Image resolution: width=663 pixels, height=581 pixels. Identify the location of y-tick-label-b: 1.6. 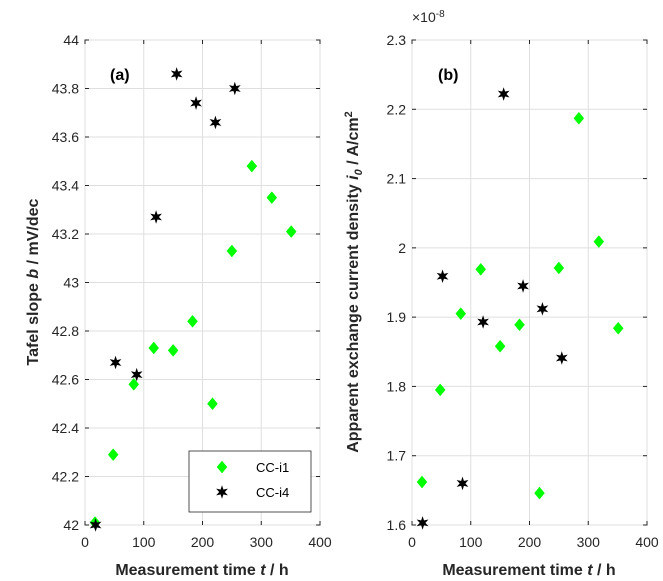
(397, 525).